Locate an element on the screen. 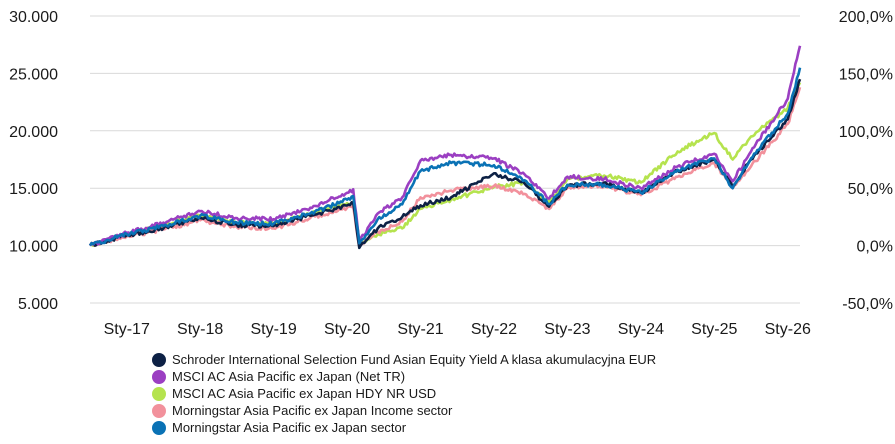 This screenshot has width=895, height=444. right-y-tick-label: 200,0% is located at coordinates (866, 17).